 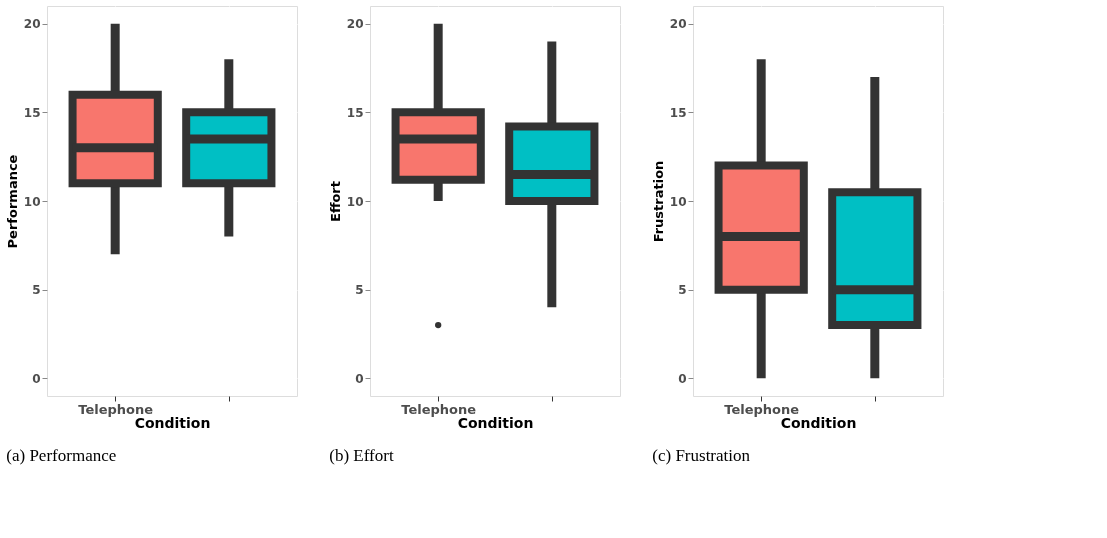 What do you see at coordinates (61, 455) in the screenshot?
I see `text: (a) Performance` at bounding box center [61, 455].